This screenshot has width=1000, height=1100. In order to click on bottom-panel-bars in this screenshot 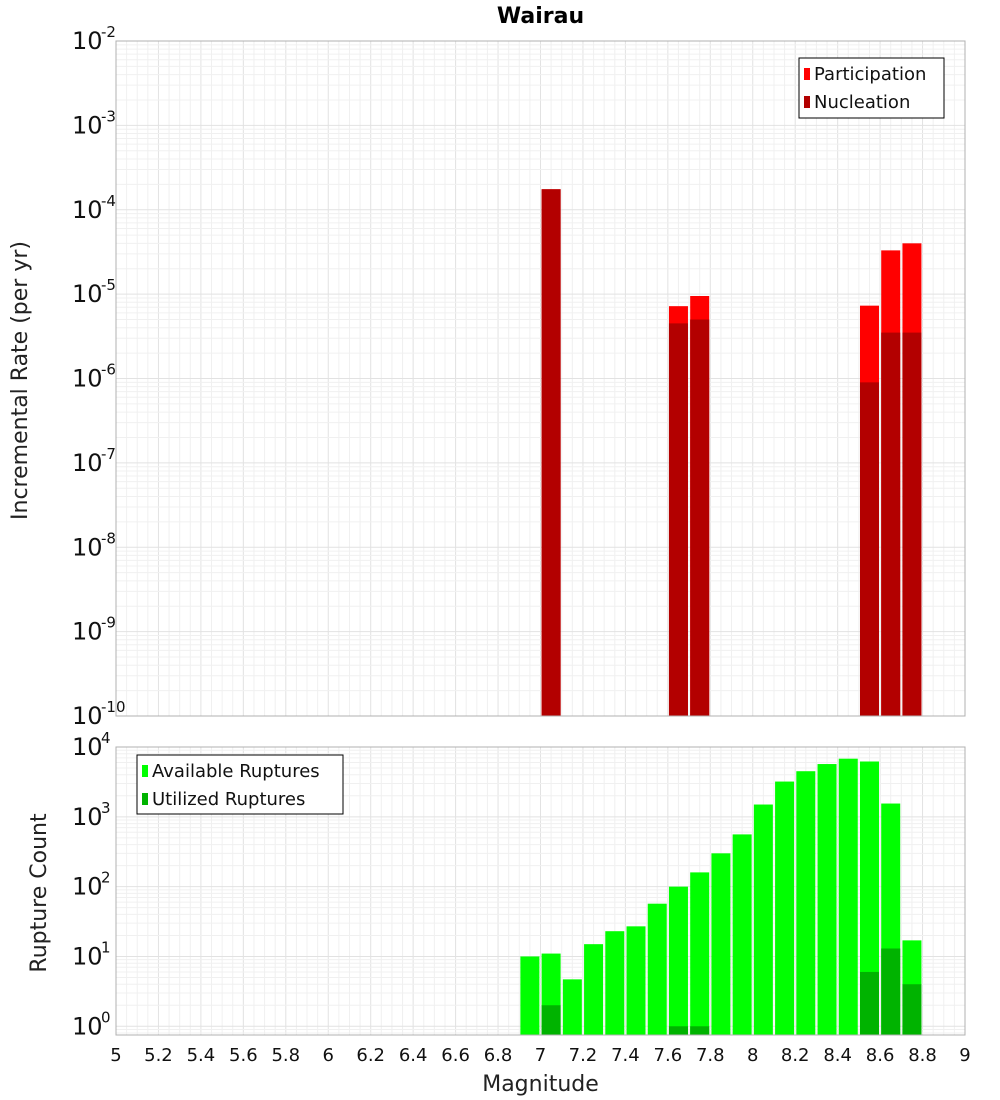, I will do `click(721, 896)`.